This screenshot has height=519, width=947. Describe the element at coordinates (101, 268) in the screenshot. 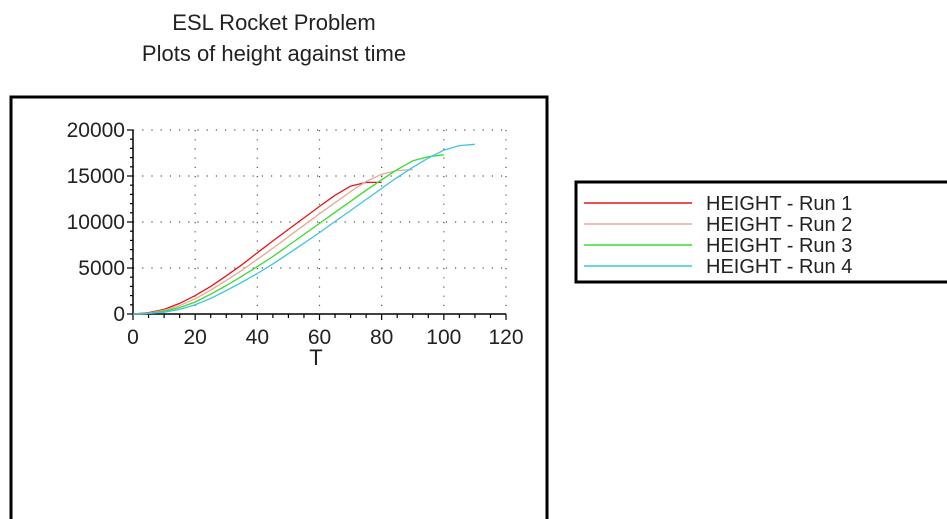

I see `y-tick-label: 5000` at that location.